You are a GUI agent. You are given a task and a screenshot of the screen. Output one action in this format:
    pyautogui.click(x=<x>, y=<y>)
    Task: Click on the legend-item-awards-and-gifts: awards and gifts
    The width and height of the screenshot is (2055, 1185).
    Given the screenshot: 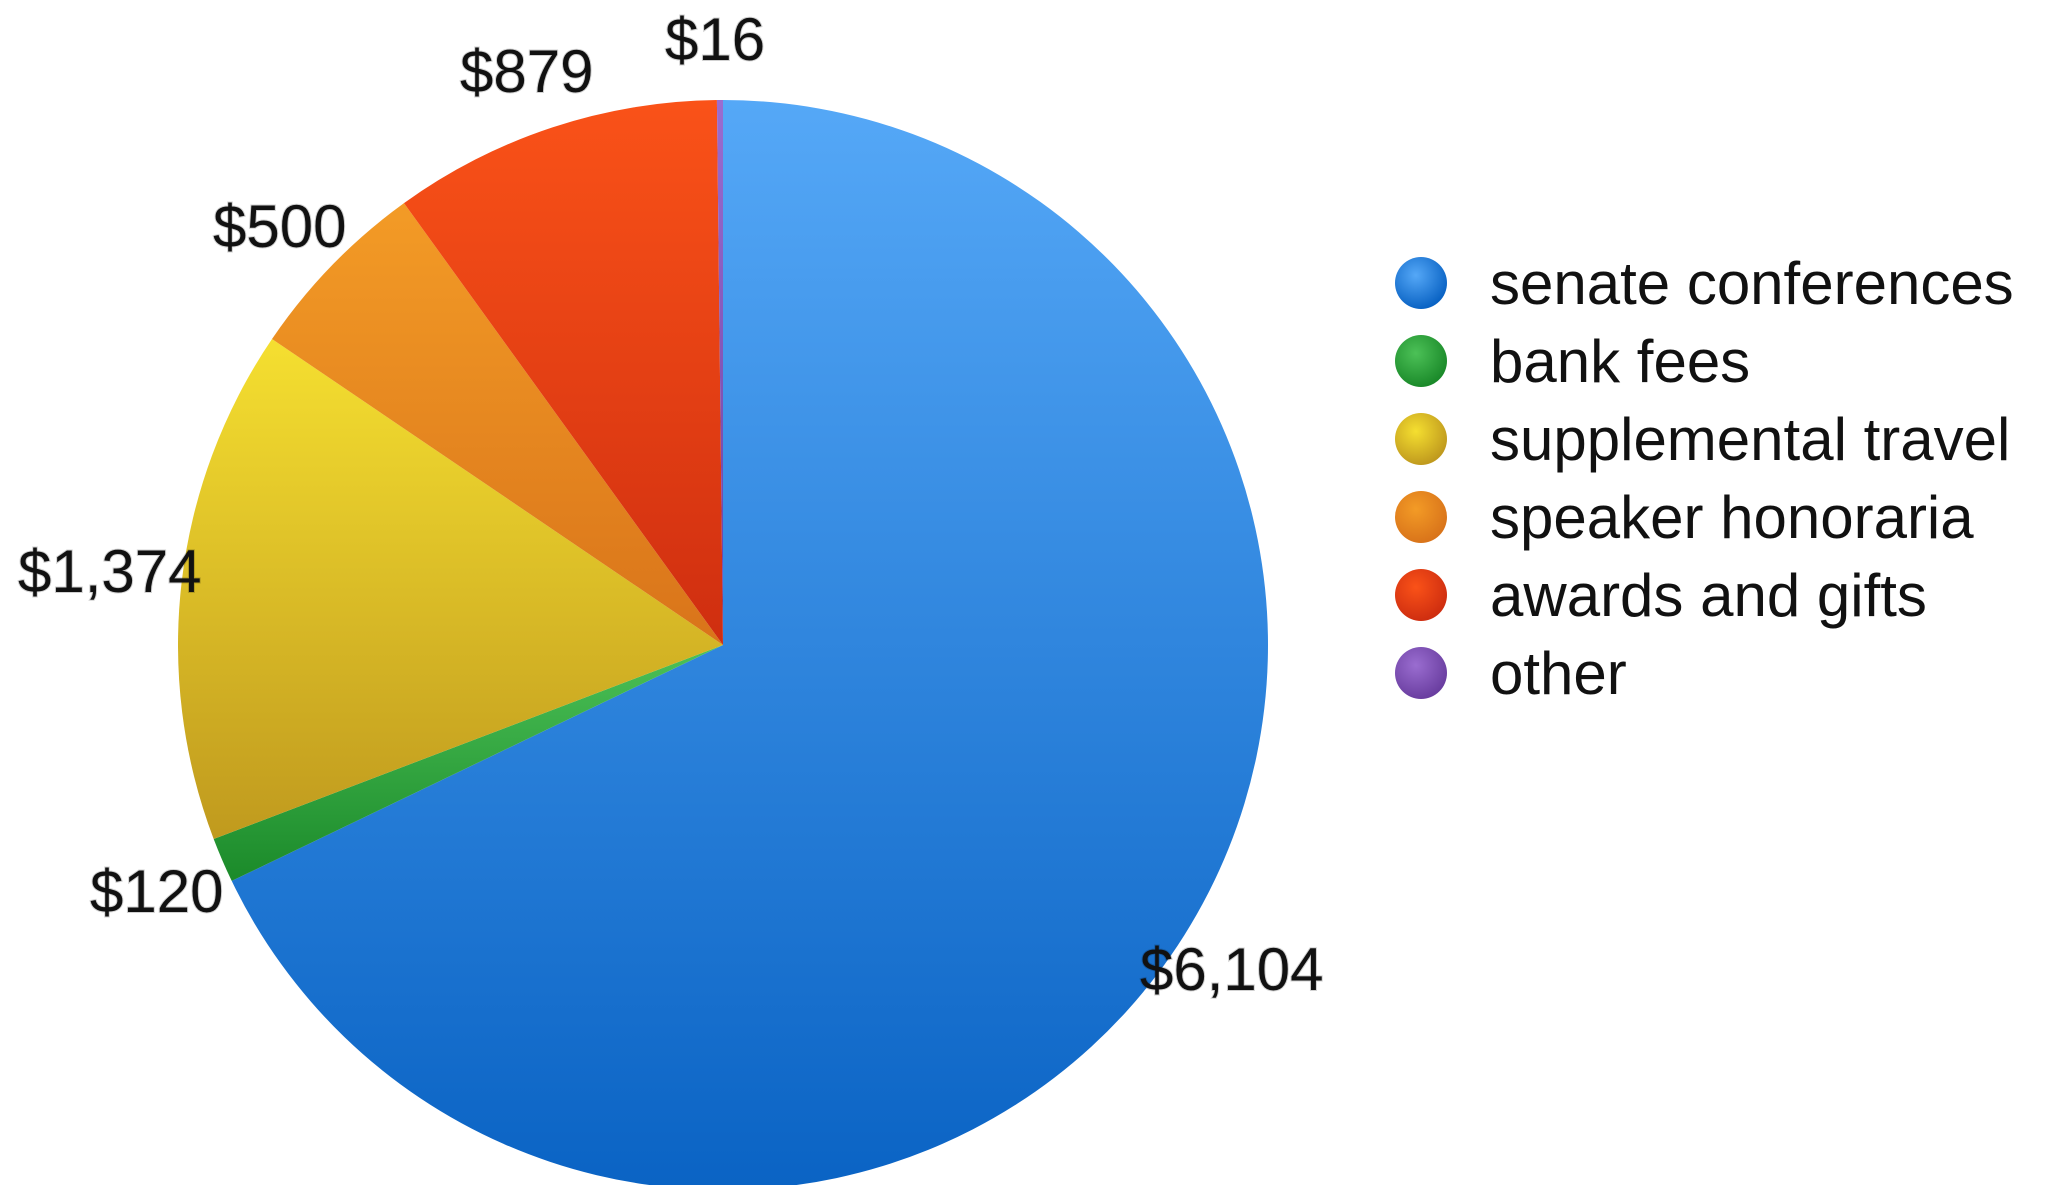 What is the action you would take?
    pyautogui.click(x=1661, y=595)
    